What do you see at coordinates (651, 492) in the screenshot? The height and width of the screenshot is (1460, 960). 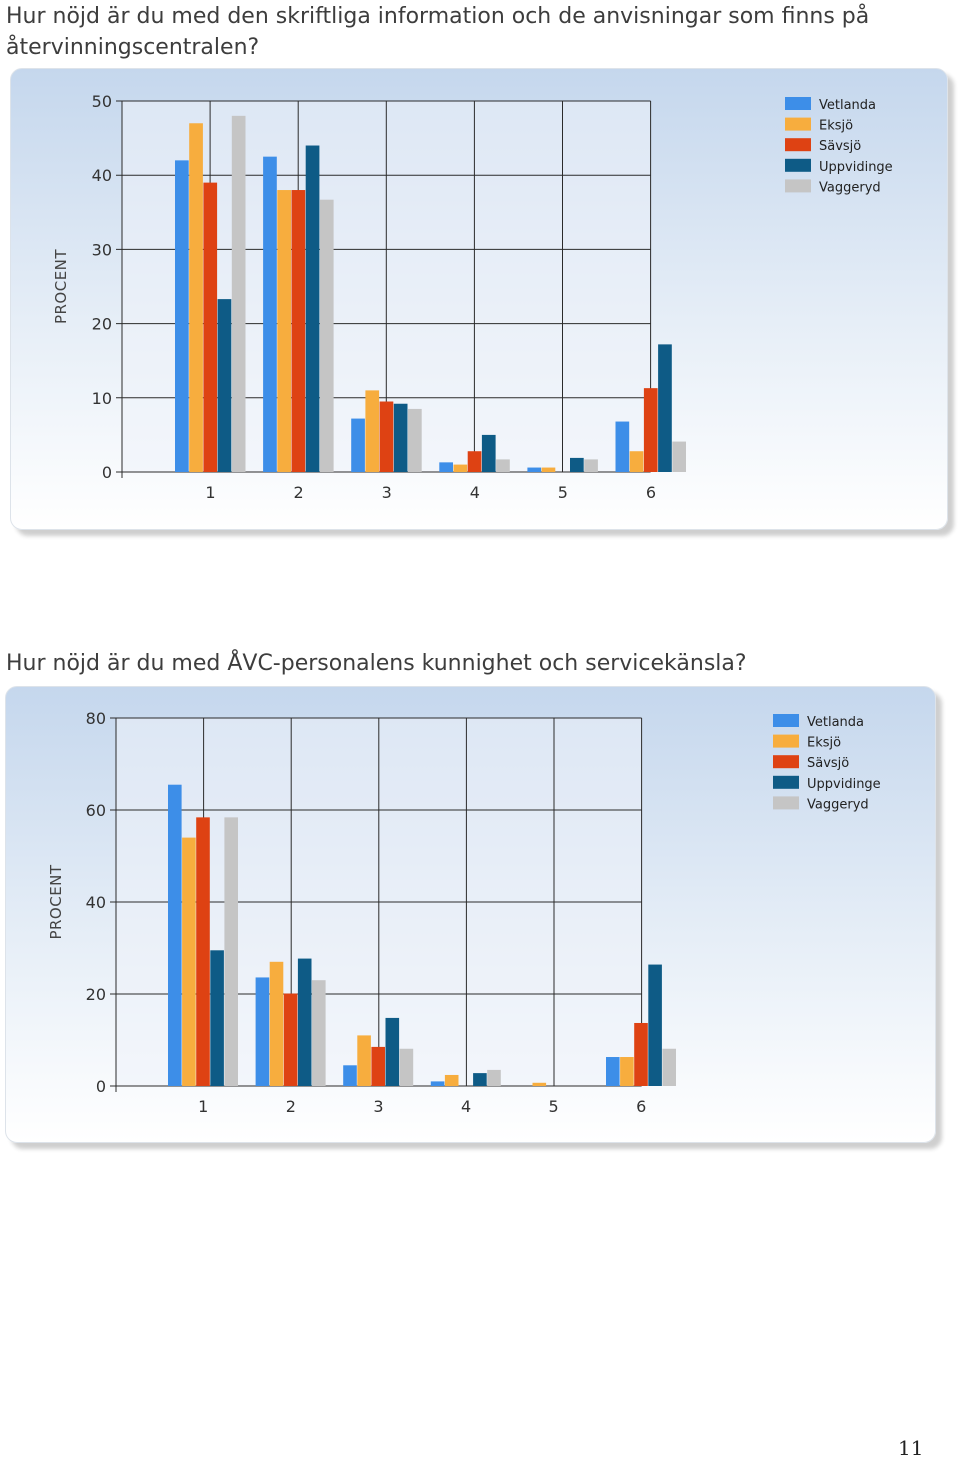 I see `chart-1-x-tick-label: 6` at bounding box center [651, 492].